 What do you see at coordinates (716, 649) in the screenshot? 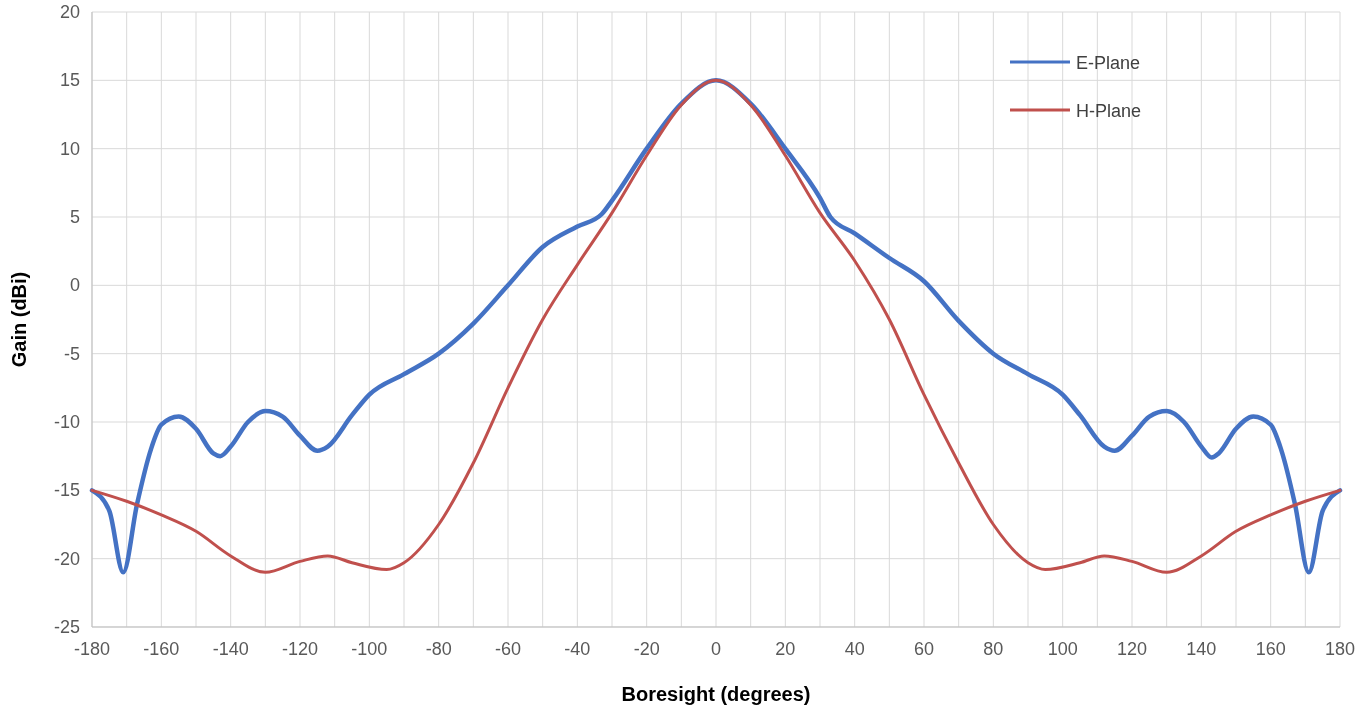
I see `x-tick-label: 0` at bounding box center [716, 649].